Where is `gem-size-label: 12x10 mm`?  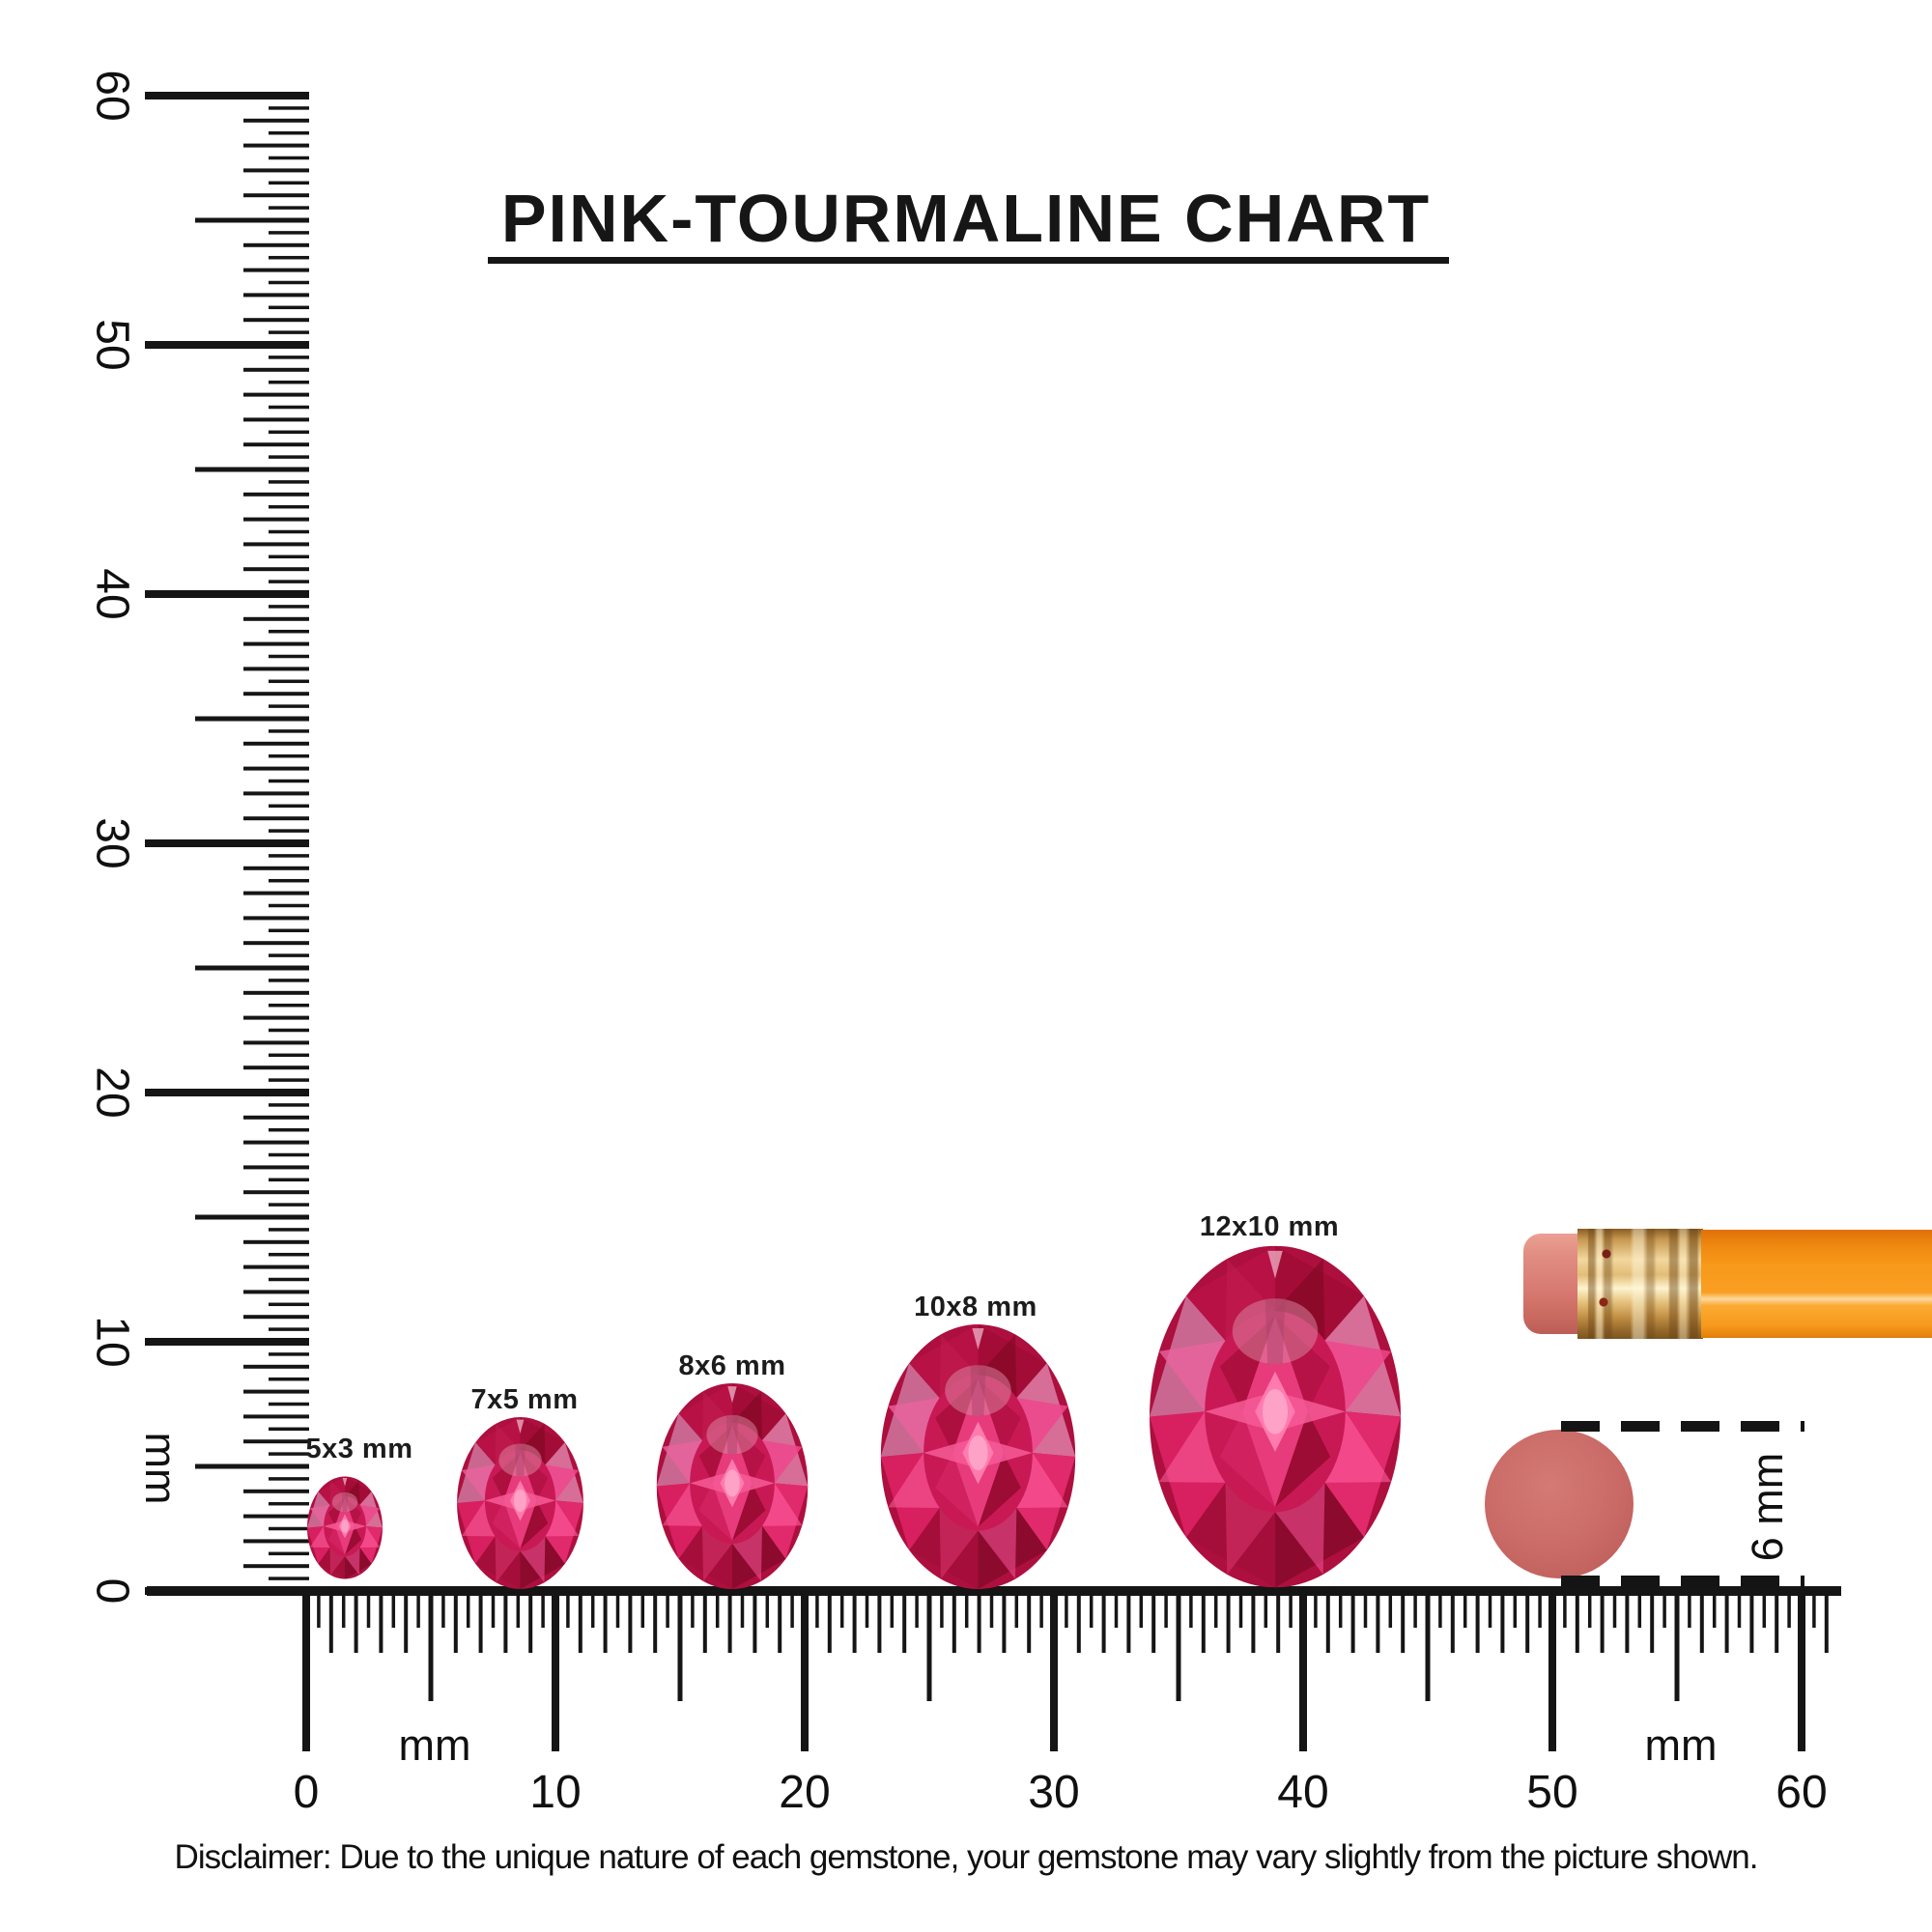
gem-size-label: 12x10 mm is located at coordinates (1269, 1226).